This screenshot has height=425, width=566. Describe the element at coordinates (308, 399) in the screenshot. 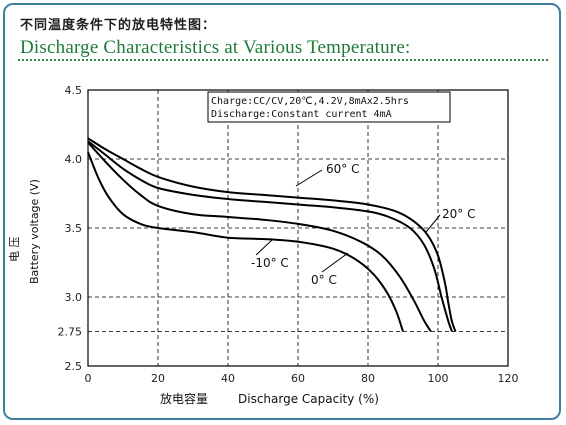

I see `x-axis-label: Discharge Capacity (%)` at that location.